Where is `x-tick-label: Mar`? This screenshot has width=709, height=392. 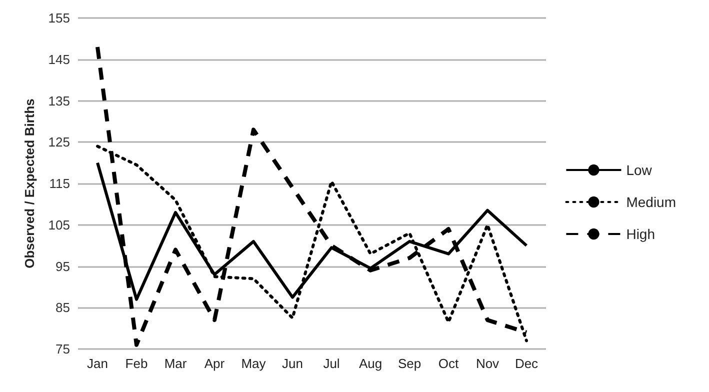 x-tick-label: Mar is located at coordinates (176, 363).